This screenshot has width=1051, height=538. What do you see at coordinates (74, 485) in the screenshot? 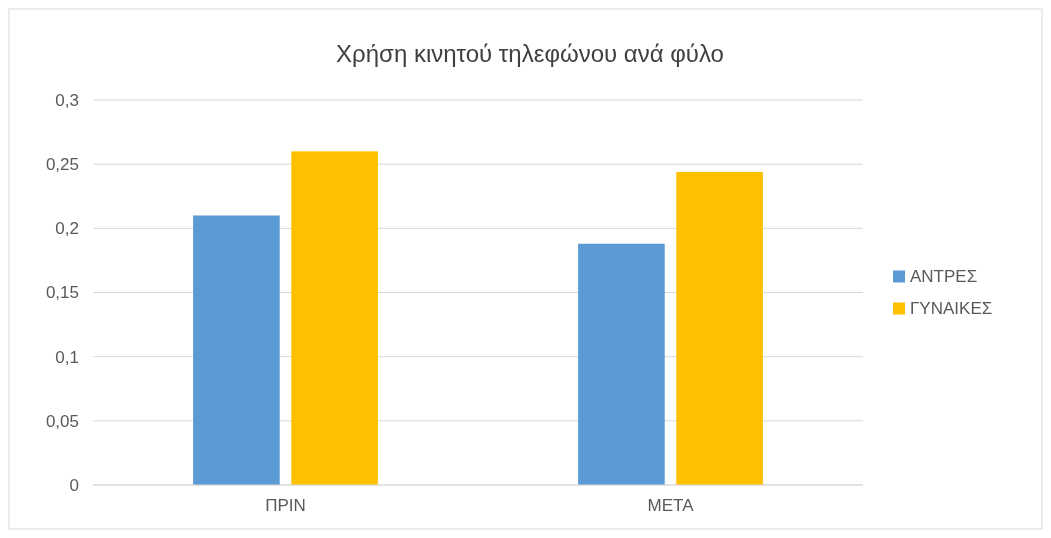
I see `y-tick-label: 0` at bounding box center [74, 485].